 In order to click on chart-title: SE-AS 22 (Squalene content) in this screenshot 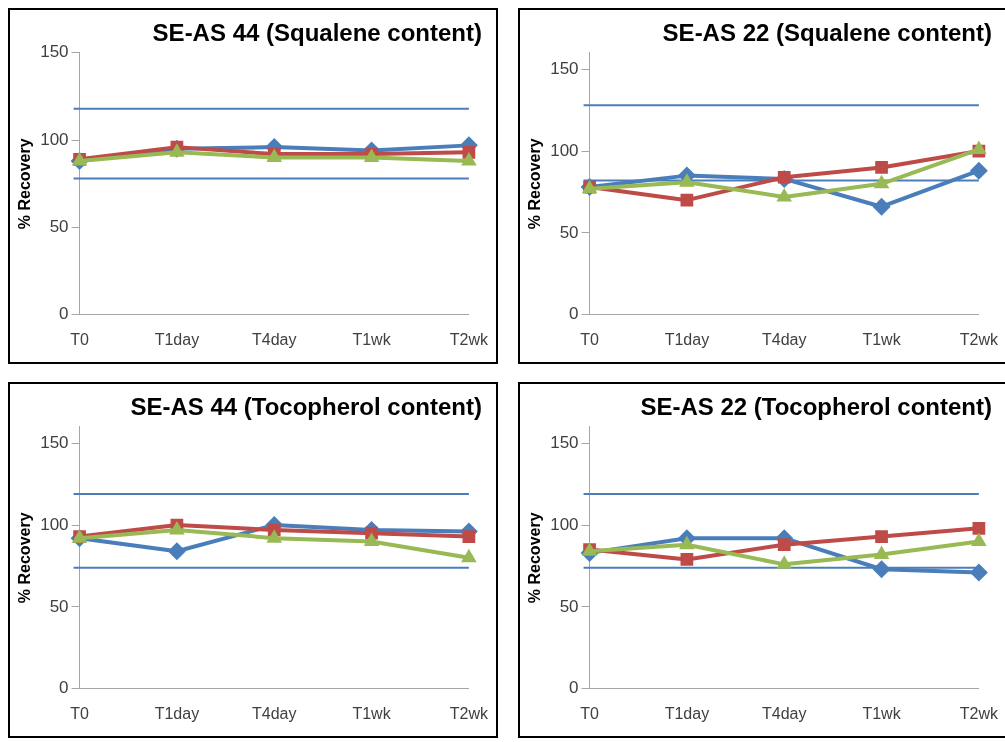, I will do `click(827, 33)`.